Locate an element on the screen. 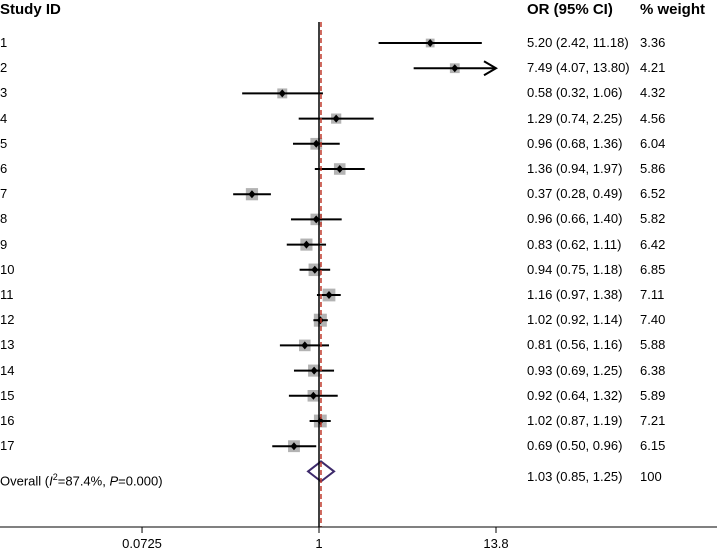  study-weight-text: 6.85 is located at coordinates (653, 269).